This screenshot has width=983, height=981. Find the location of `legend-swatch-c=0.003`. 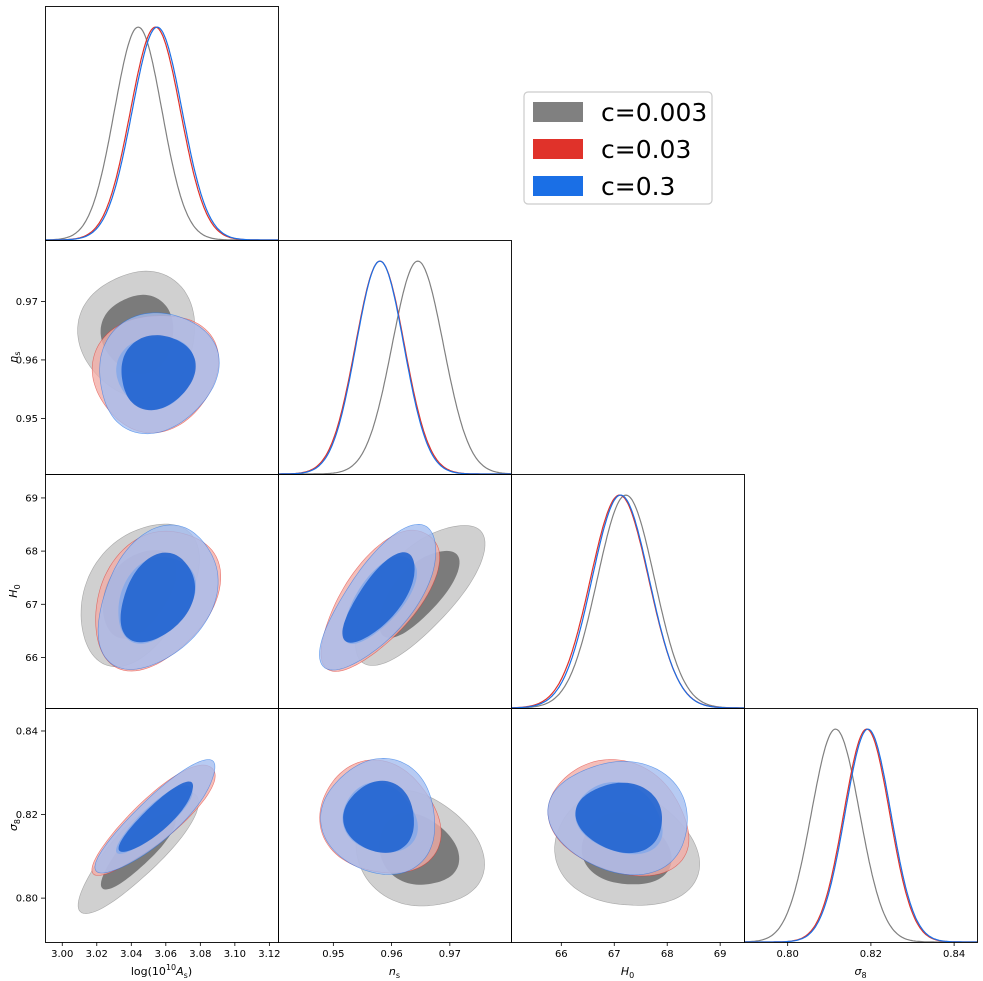

legend-swatch-c=0.003 is located at coordinates (558, 112).